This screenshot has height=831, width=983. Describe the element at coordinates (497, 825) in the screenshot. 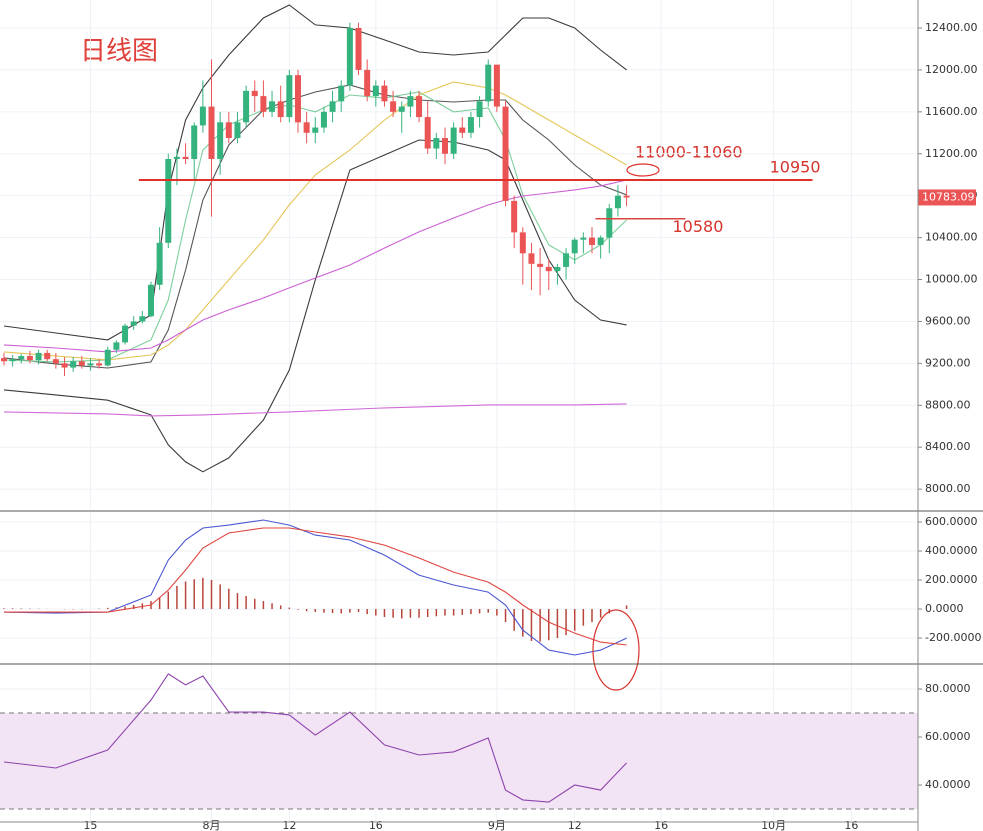

I see `x-tick-label: 9月` at that location.